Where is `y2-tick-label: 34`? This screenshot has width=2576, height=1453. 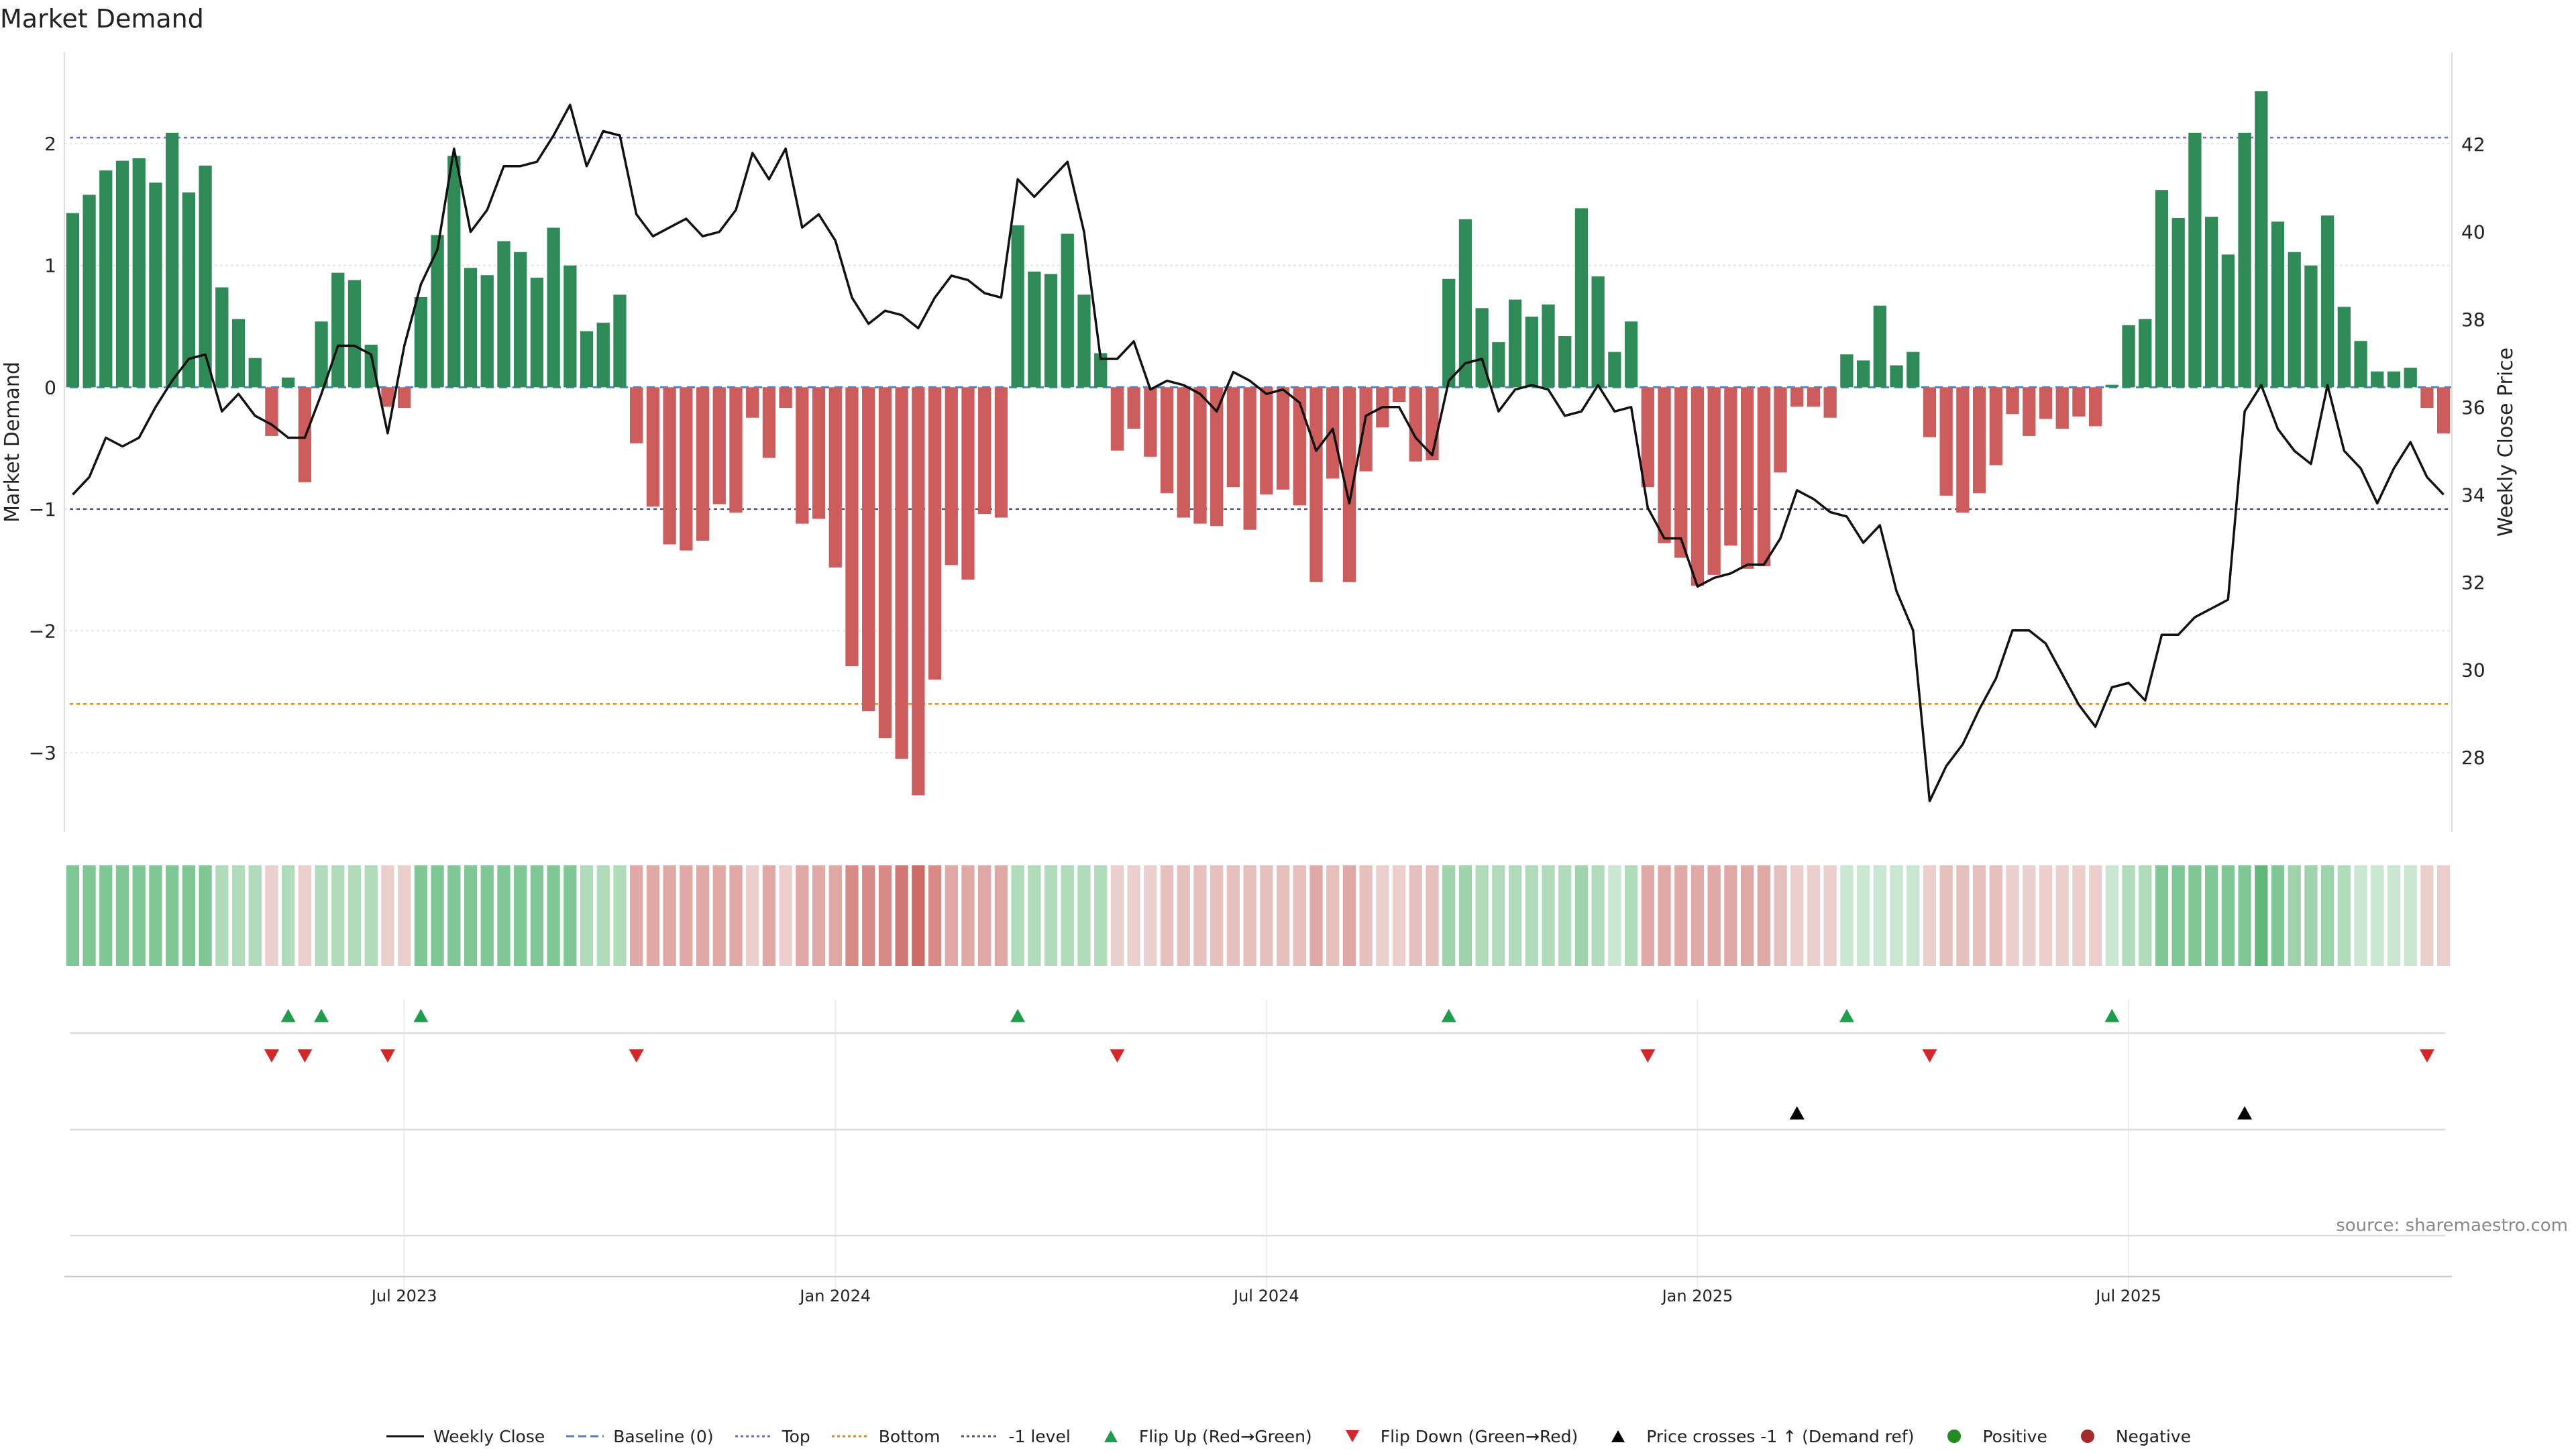
y2-tick-label: 34 is located at coordinates (2473, 495).